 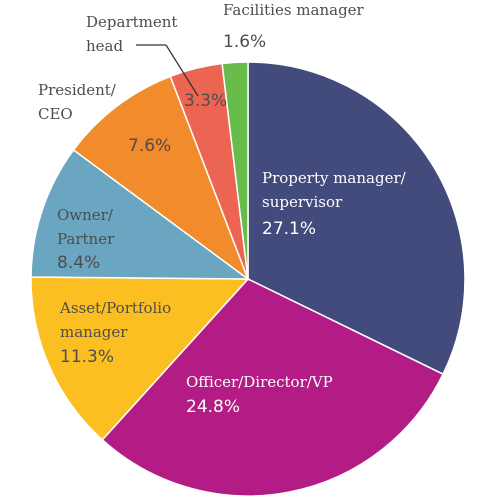 What do you see at coordinates (55, 114) in the screenshot?
I see `slice-label-president-ceo-line-2: CEO` at bounding box center [55, 114].